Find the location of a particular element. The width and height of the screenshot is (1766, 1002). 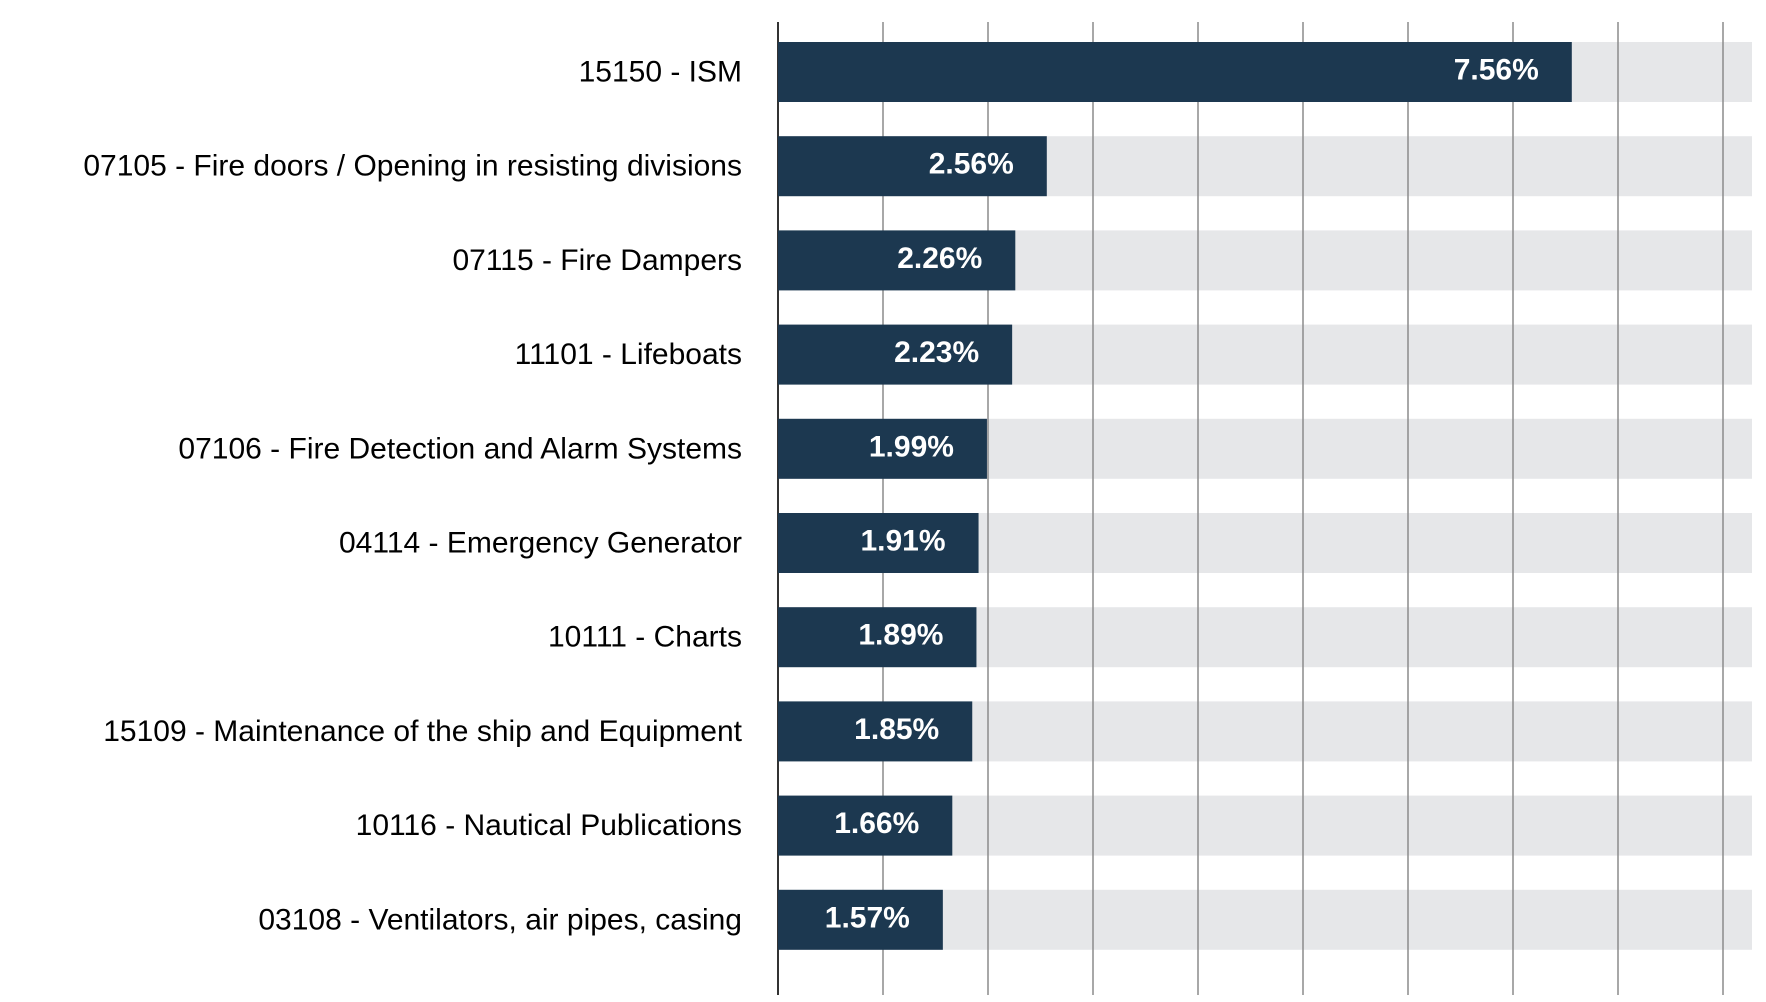

category-label: 11101 - Lifeboats is located at coordinates (628, 354).